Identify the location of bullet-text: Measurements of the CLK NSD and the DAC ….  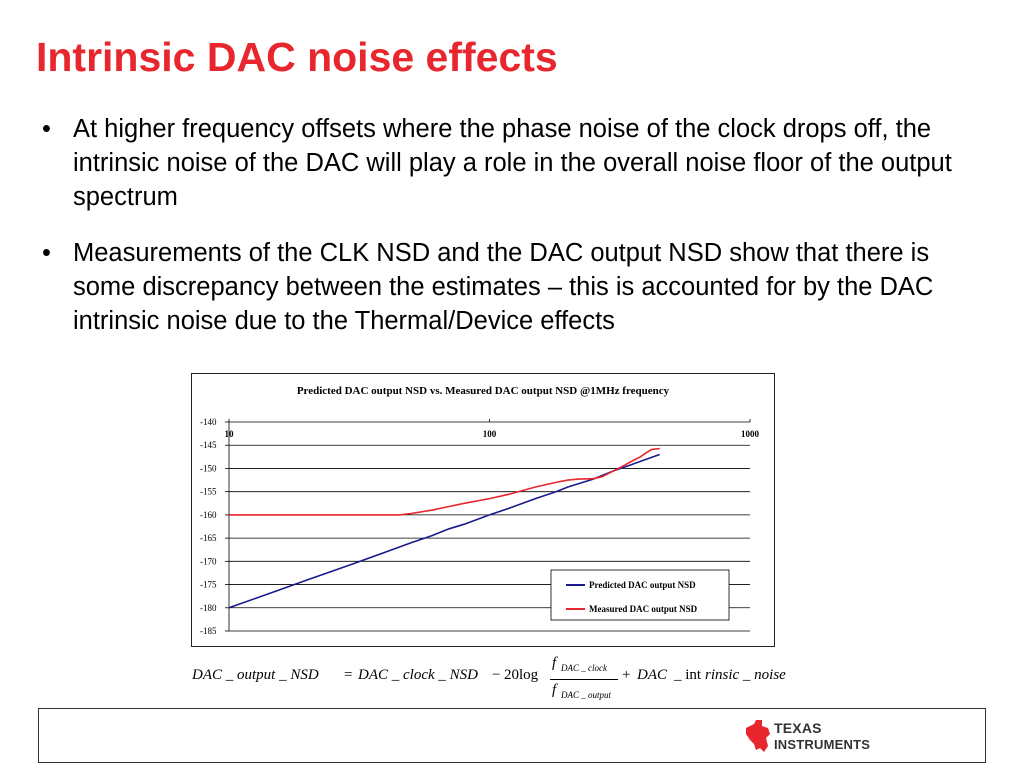
(503, 287).